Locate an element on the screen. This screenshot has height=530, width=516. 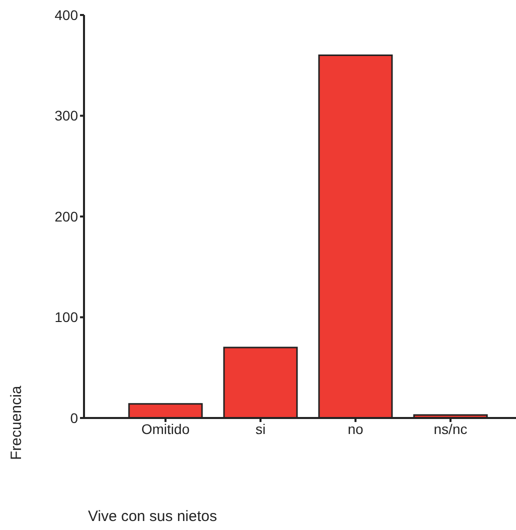
y-tick-label: 300 is located at coordinates (66, 116).